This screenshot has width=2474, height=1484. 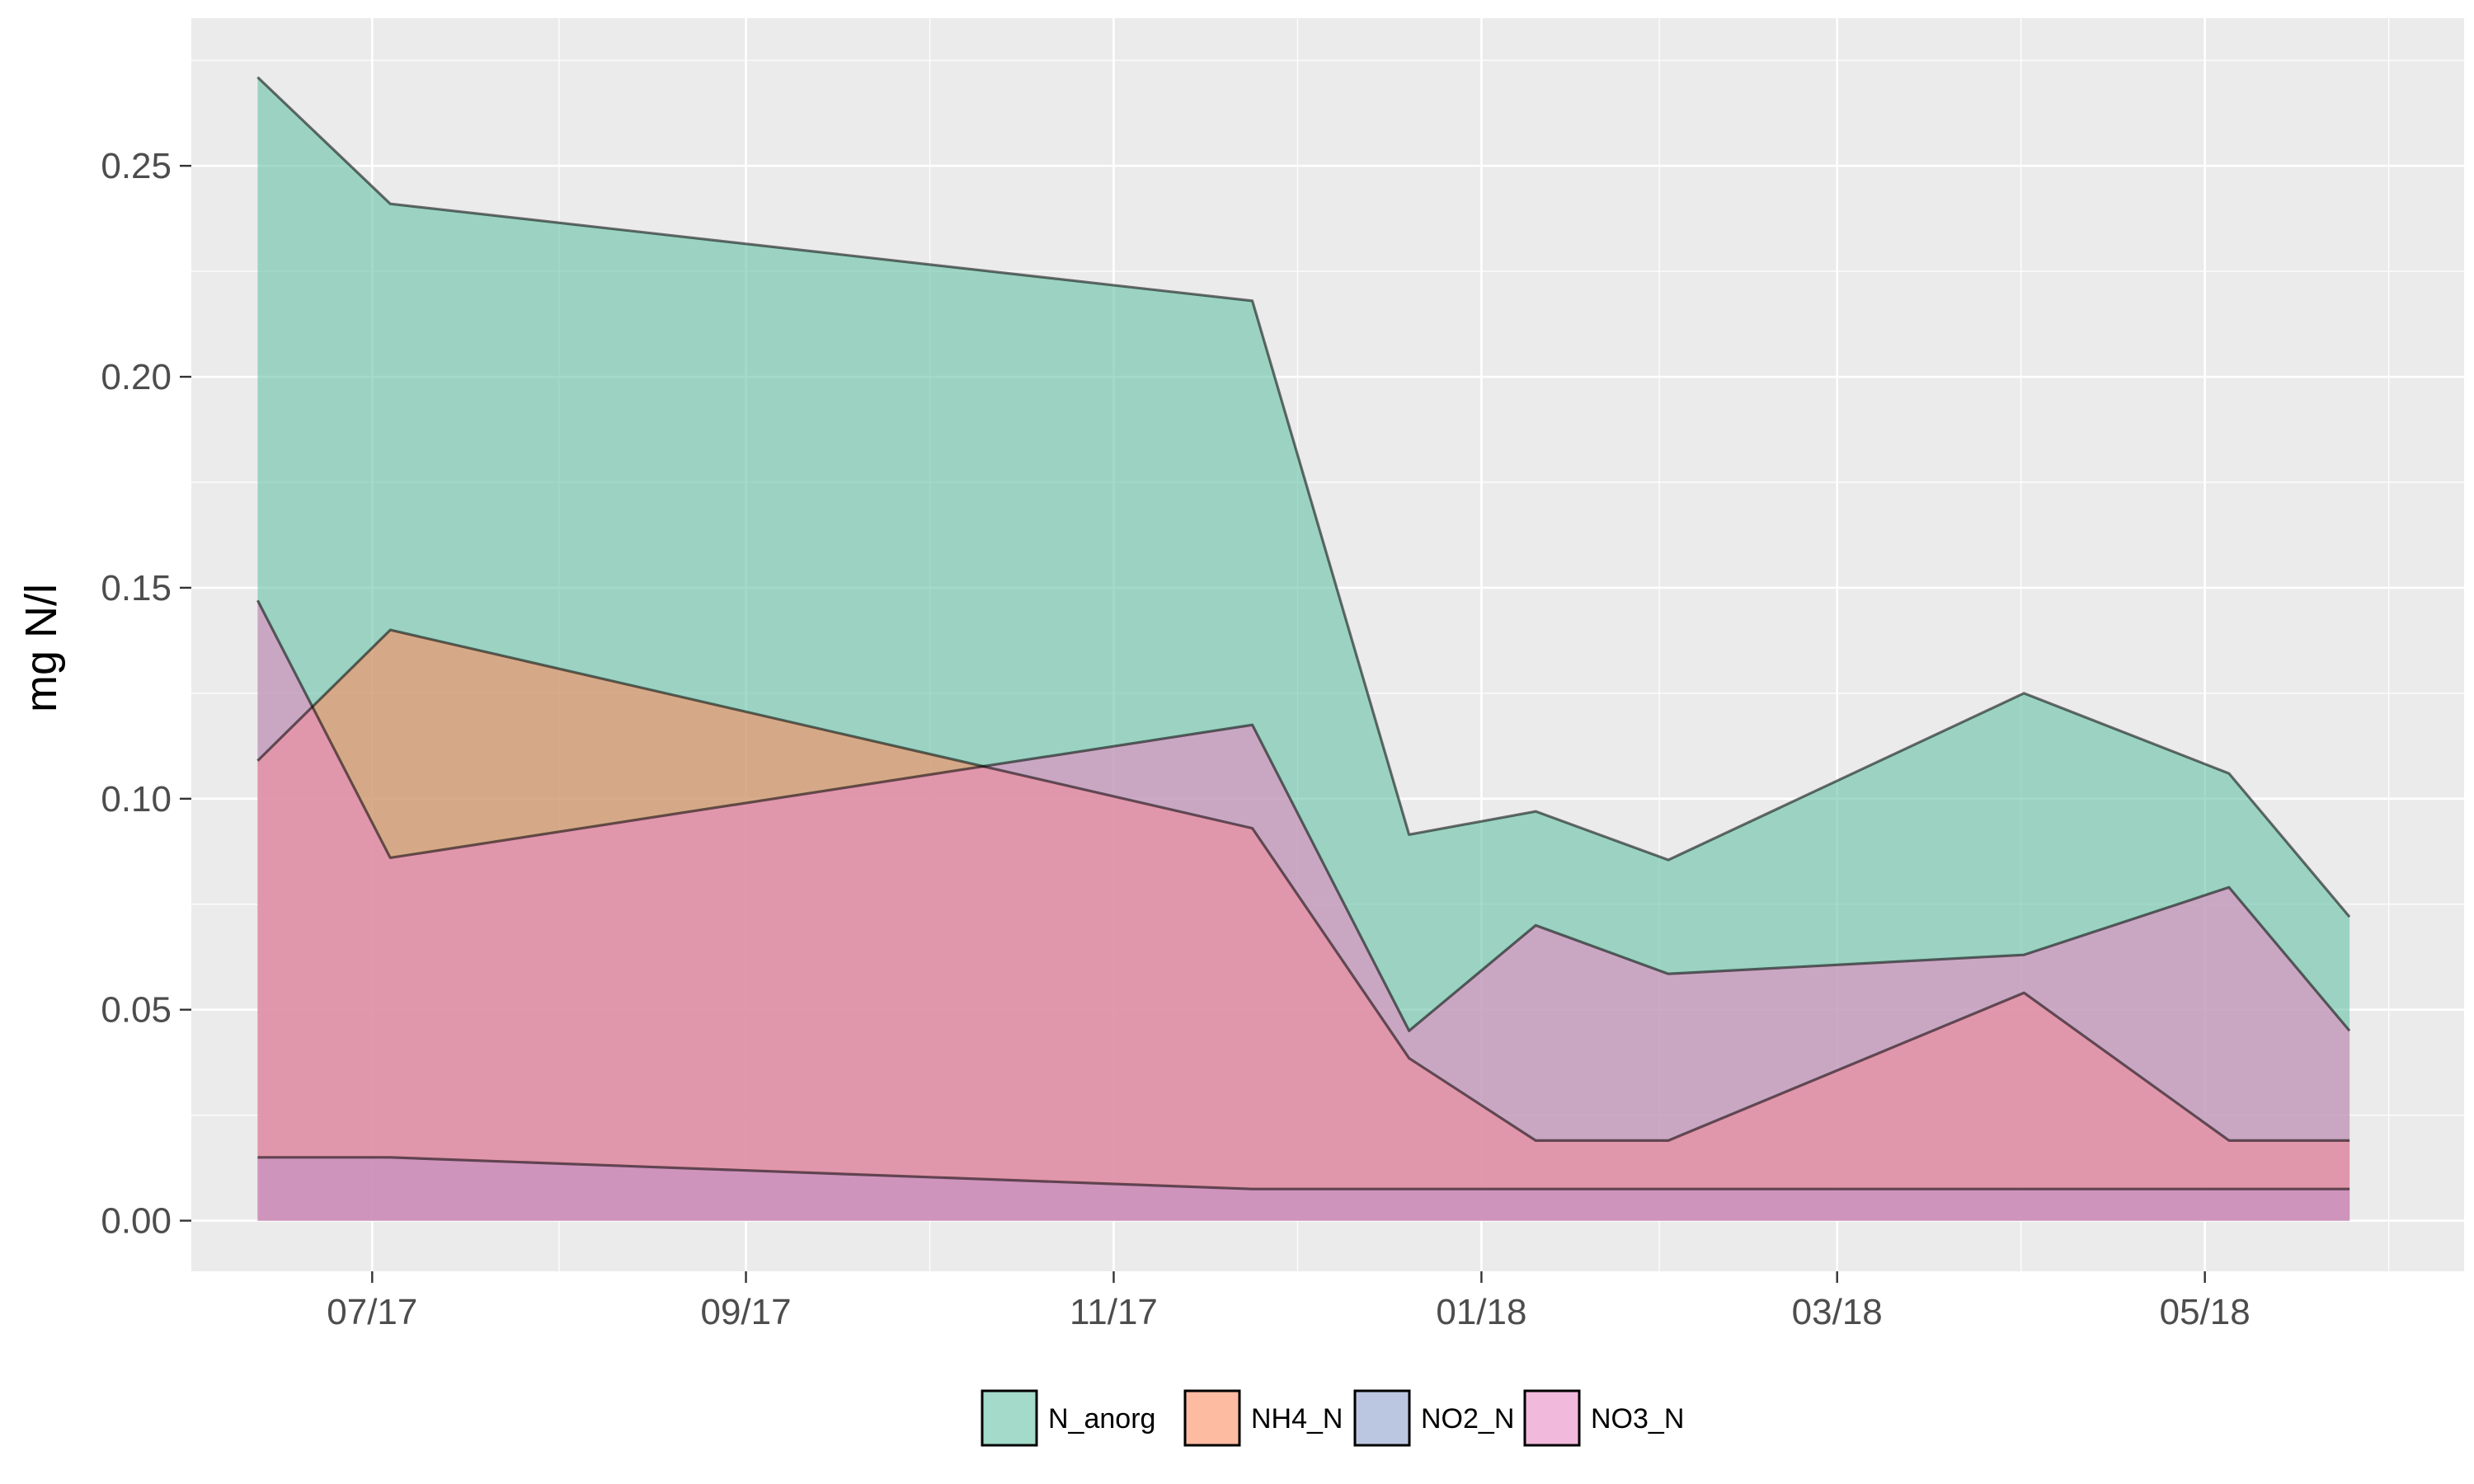 I want to click on legend: N_anorg NH4_N NO2_N NO3_N, so click(x=1332, y=1418).